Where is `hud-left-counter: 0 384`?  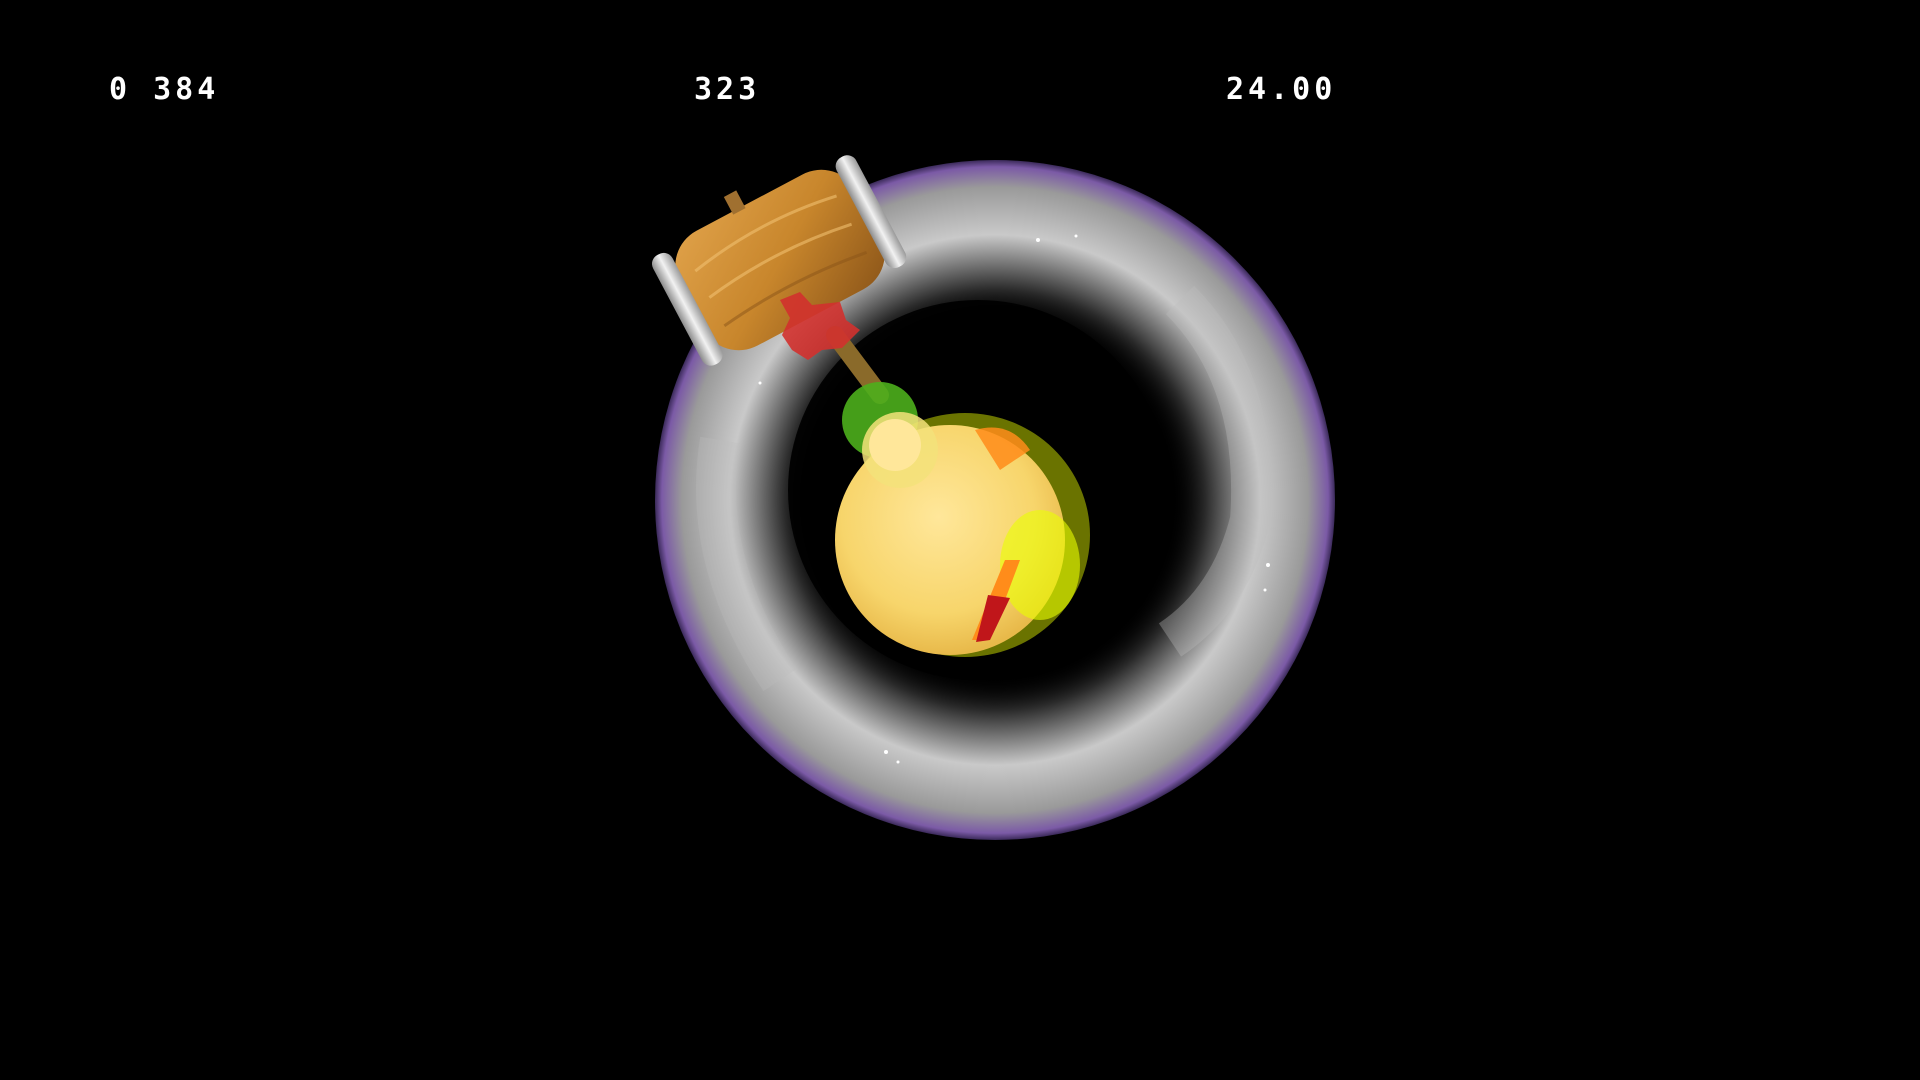 hud-left-counter: 0 384 is located at coordinates (164, 89).